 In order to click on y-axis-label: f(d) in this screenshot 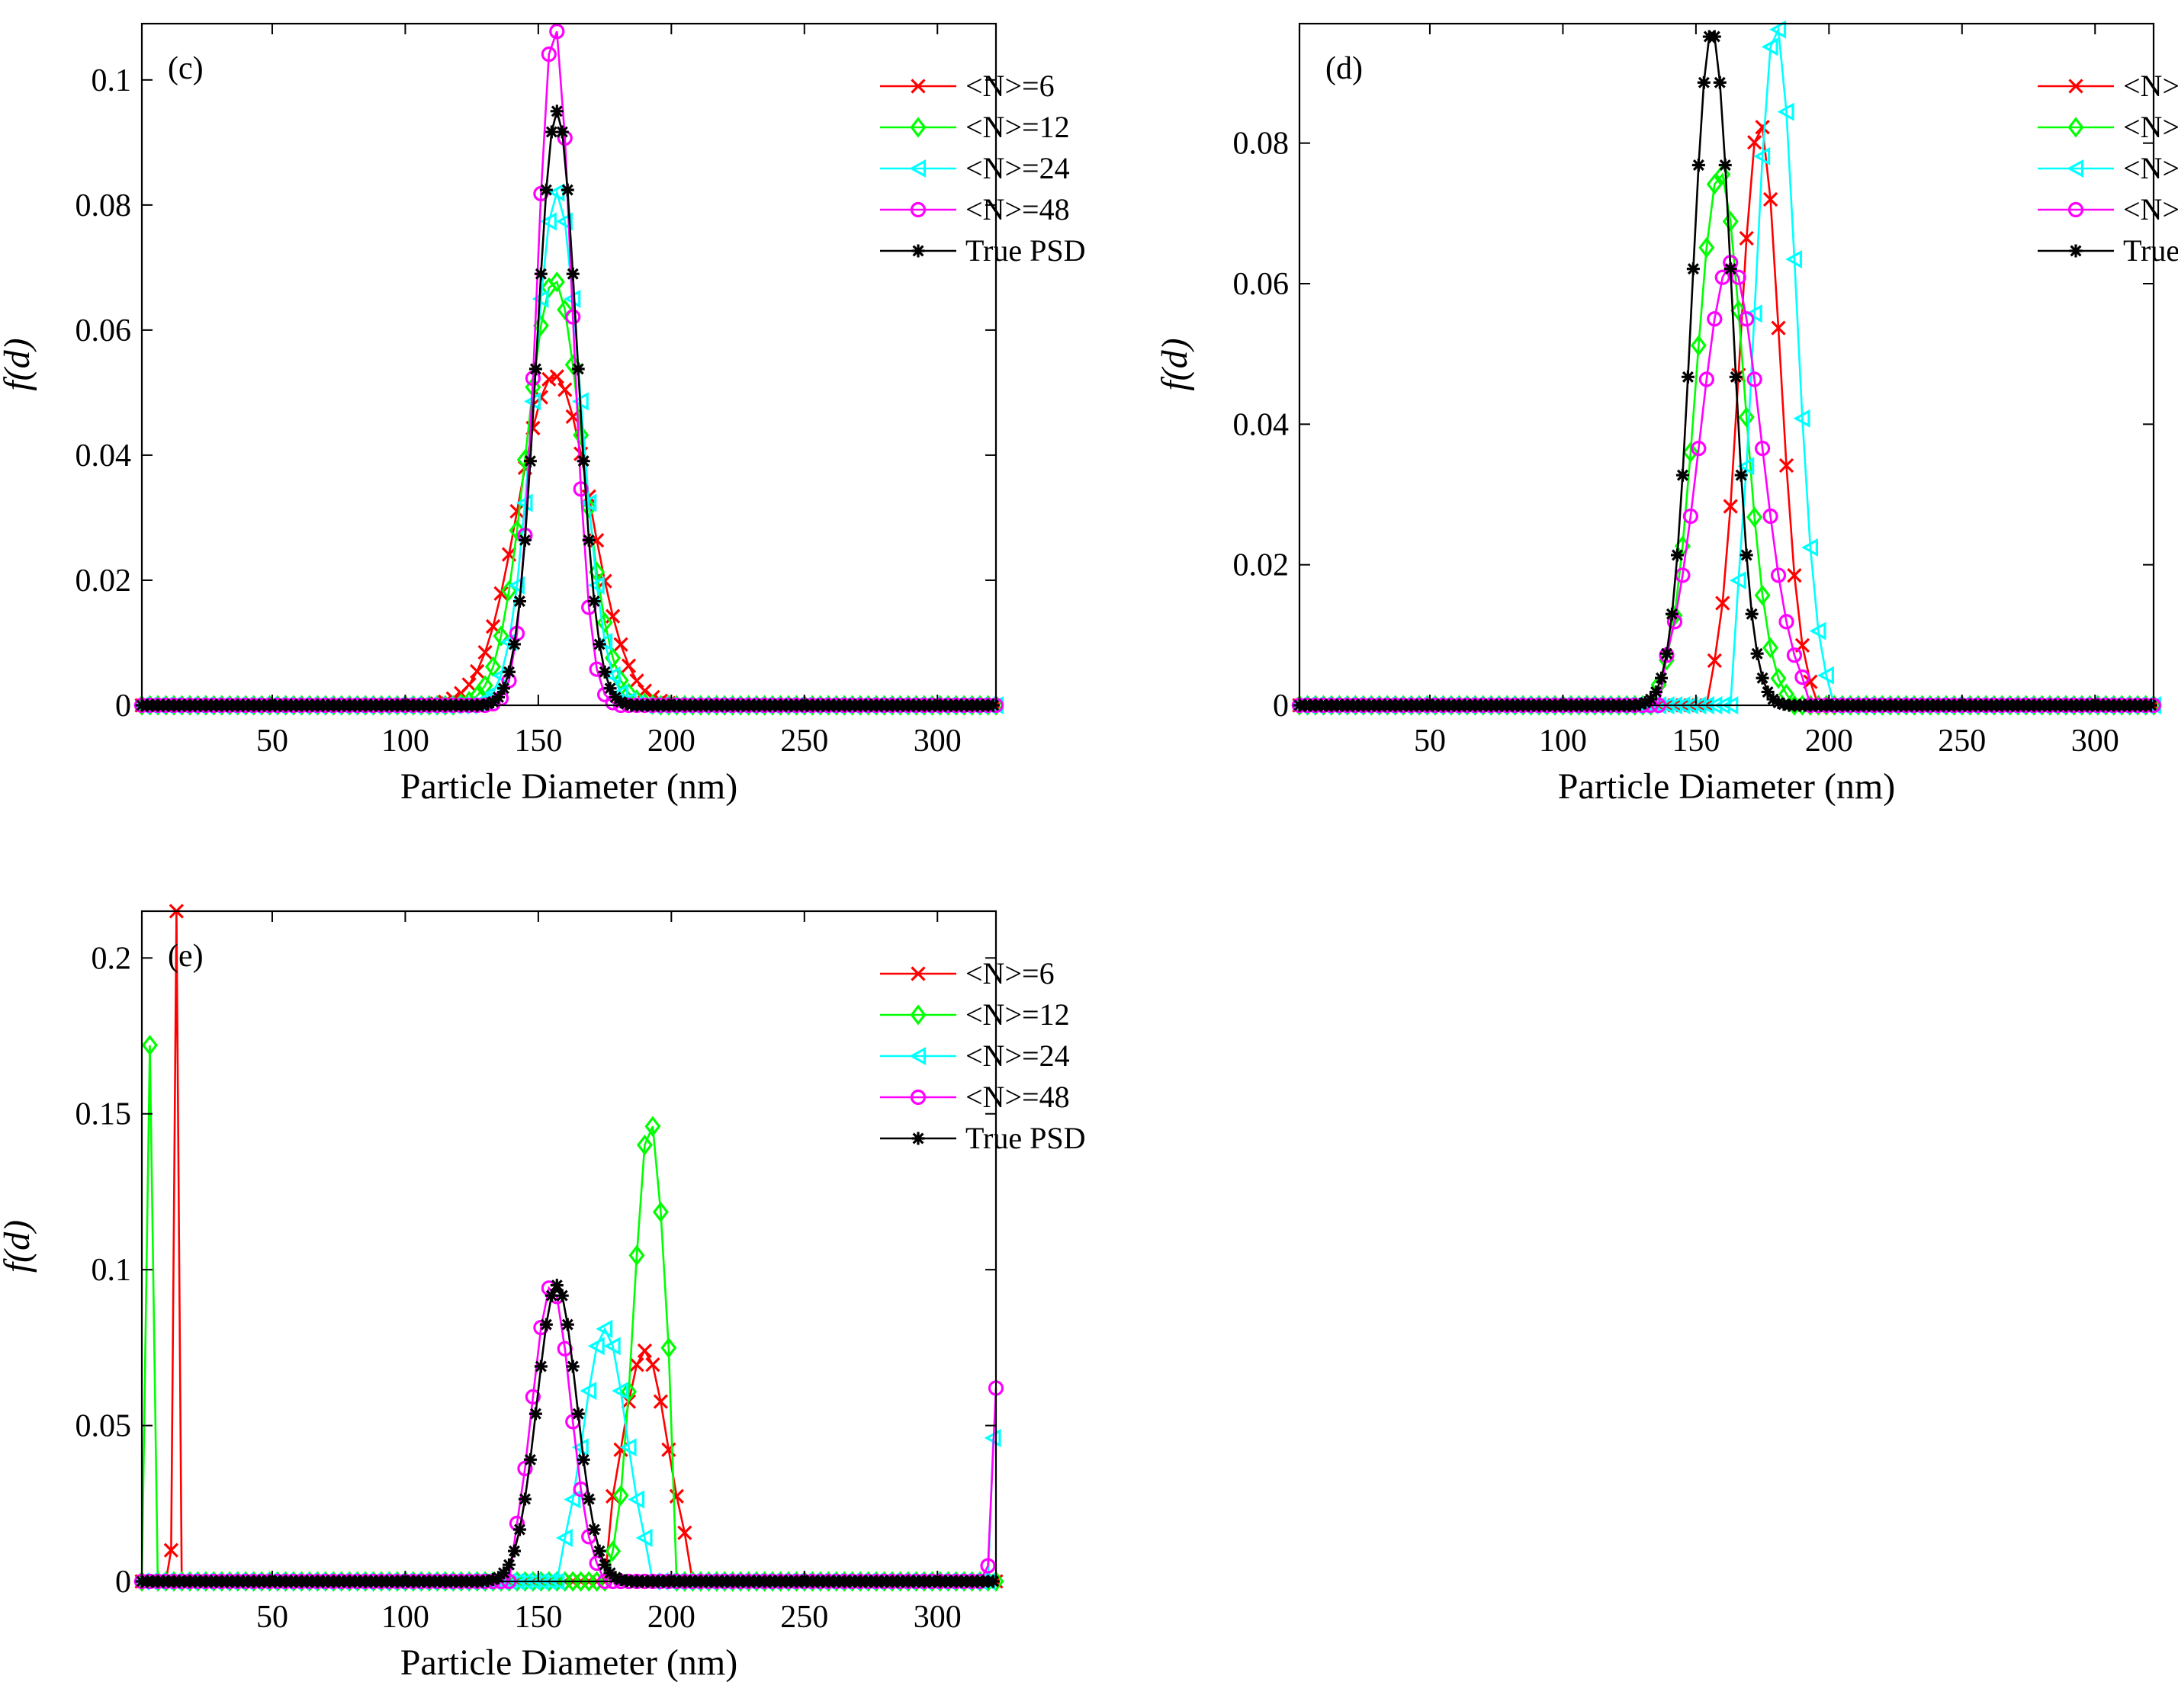, I will do `click(1175, 364)`.